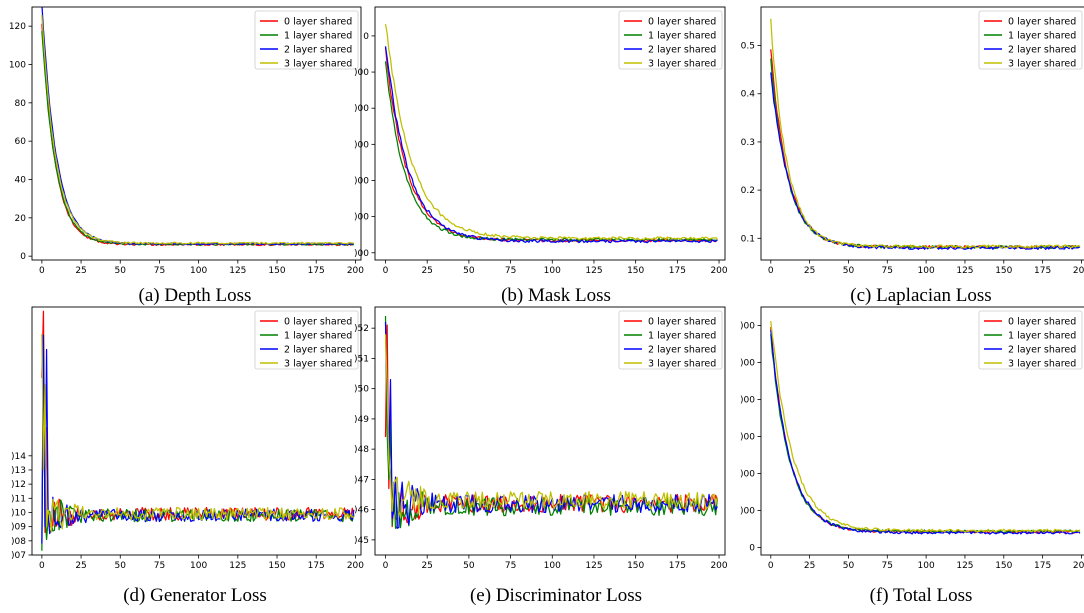 This screenshot has width=1084, height=613. I want to click on caption-total-loss: (f) Total Loss, so click(921, 595).